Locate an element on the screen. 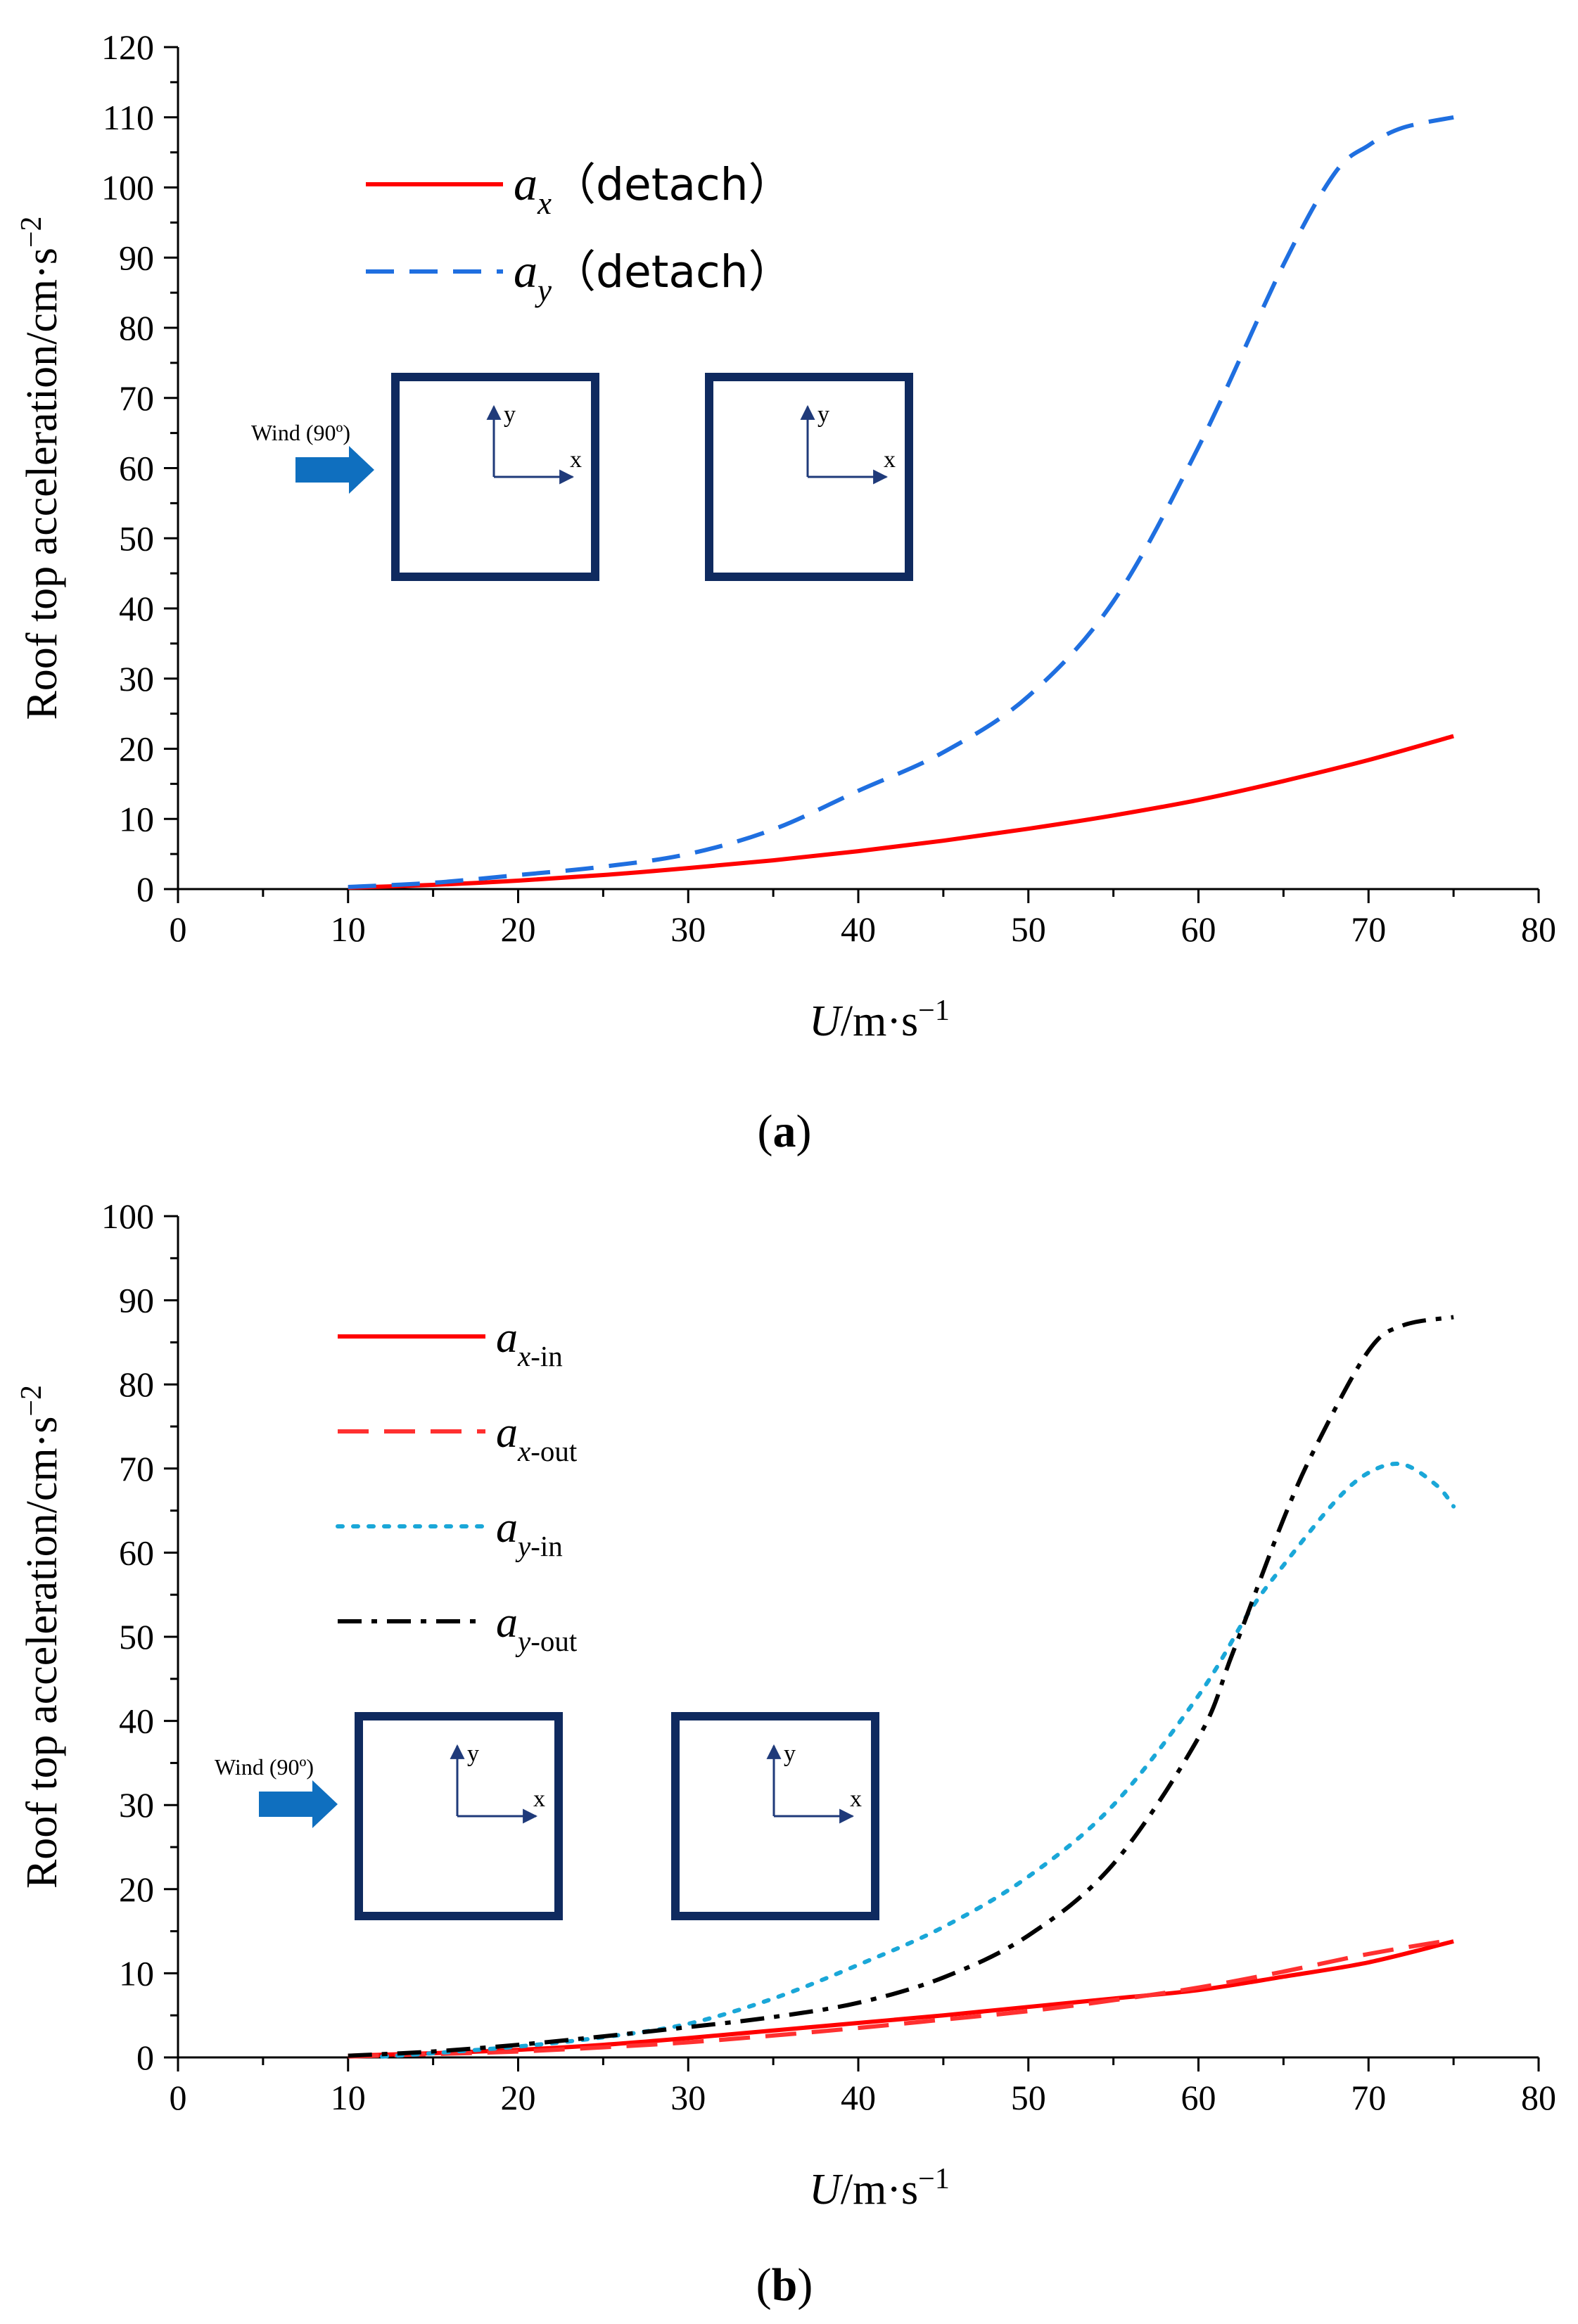 The height and width of the screenshot is (2324, 1578). legend-label: ay-out is located at coordinates (537, 1628).